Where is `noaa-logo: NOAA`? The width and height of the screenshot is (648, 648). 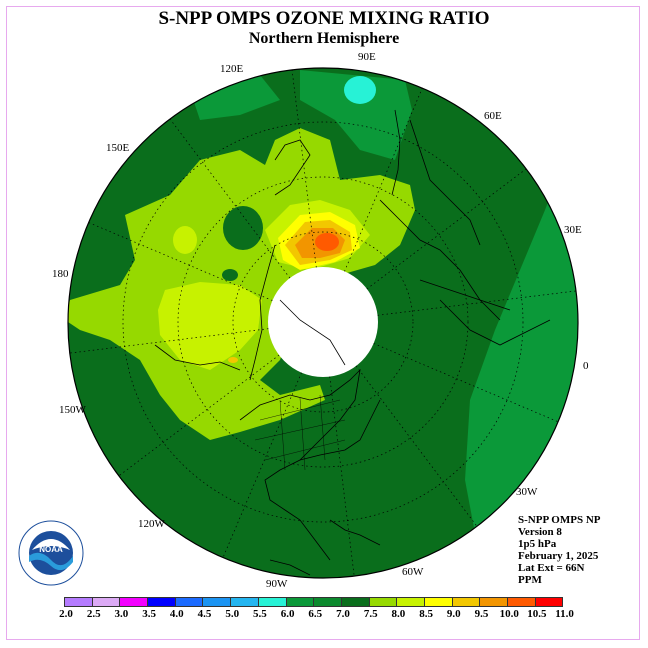 noaa-logo: NOAA is located at coordinates (51, 553).